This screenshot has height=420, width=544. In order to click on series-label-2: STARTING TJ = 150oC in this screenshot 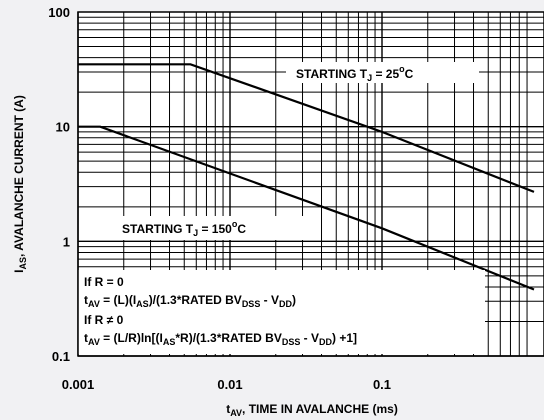, I will do `click(184, 228)`.